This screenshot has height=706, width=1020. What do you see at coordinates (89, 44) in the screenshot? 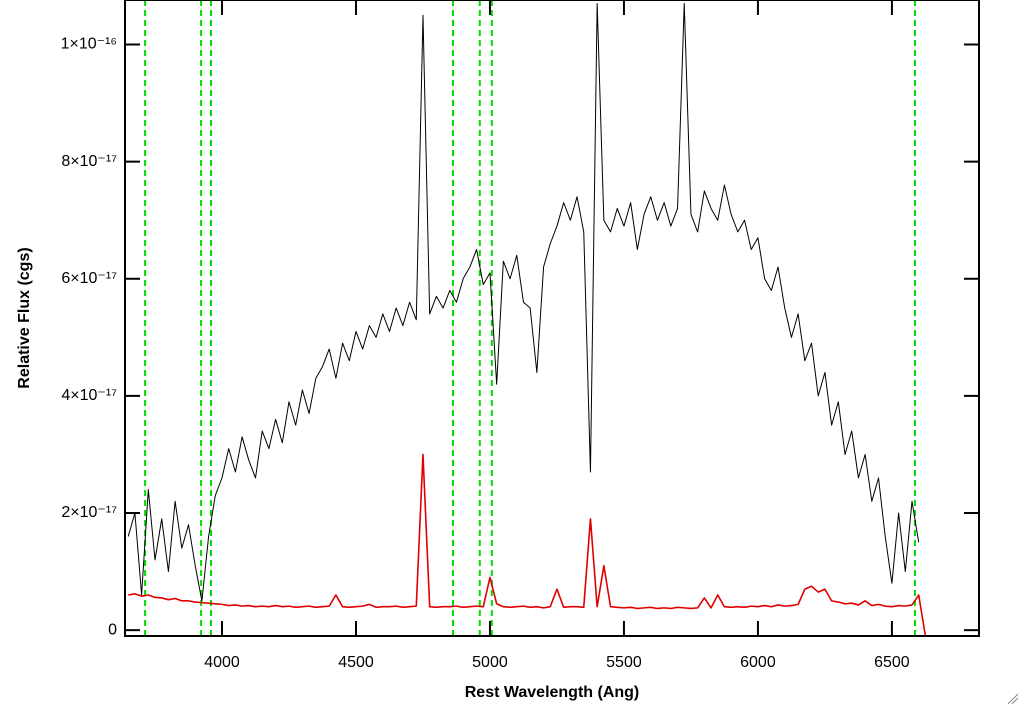
I see `y-tick-label: 1×10⁻¹⁶` at bounding box center [89, 44].